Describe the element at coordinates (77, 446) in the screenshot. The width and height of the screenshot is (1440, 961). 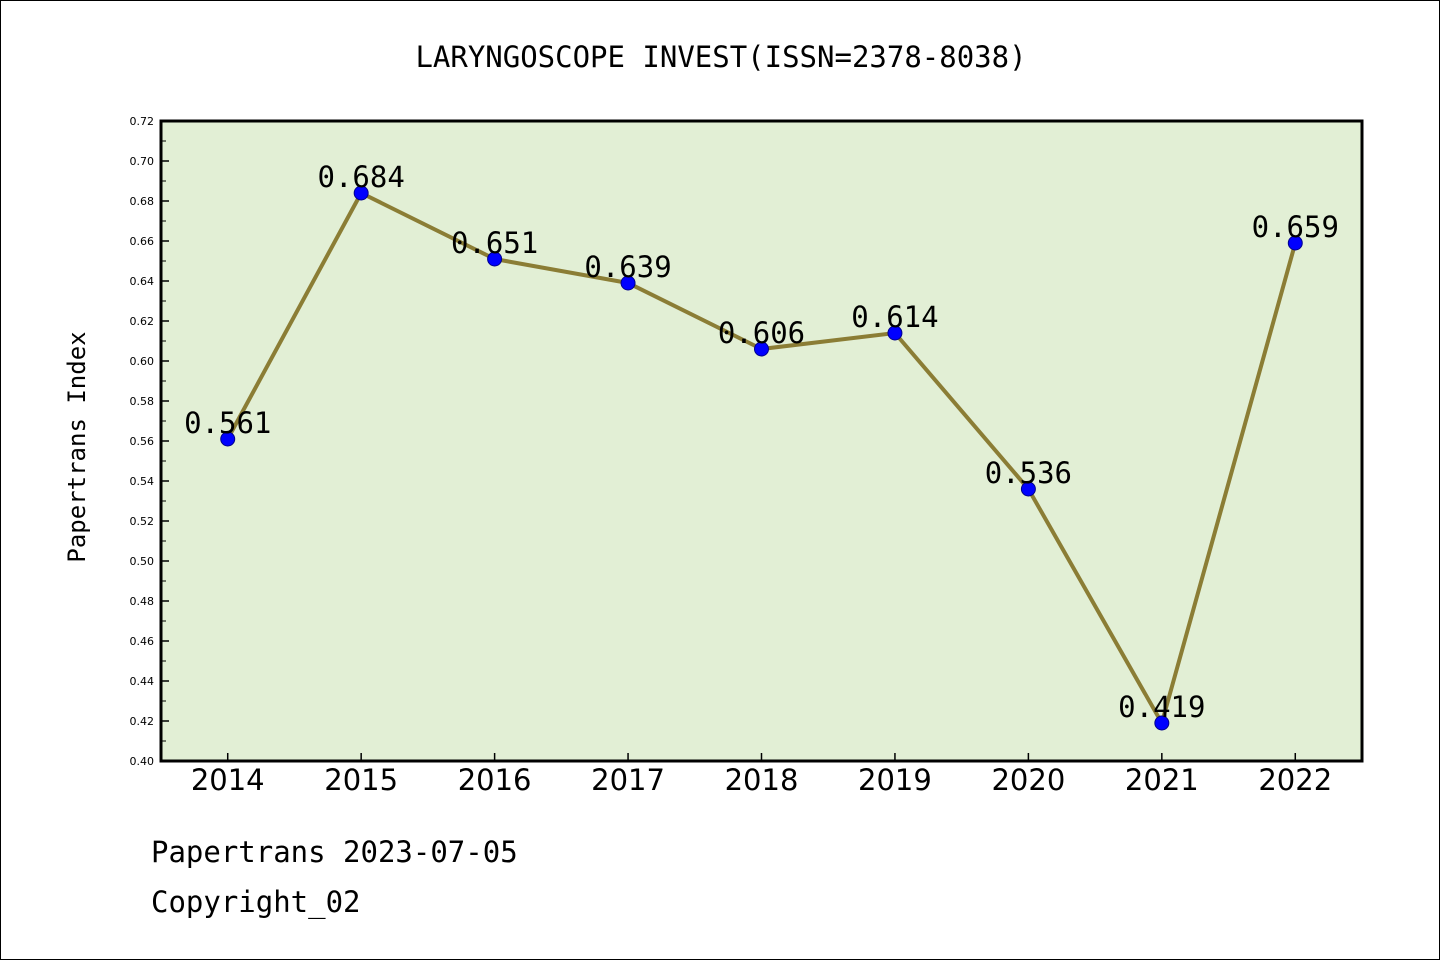
I see `y-axis-label: Papertrans Index` at that location.